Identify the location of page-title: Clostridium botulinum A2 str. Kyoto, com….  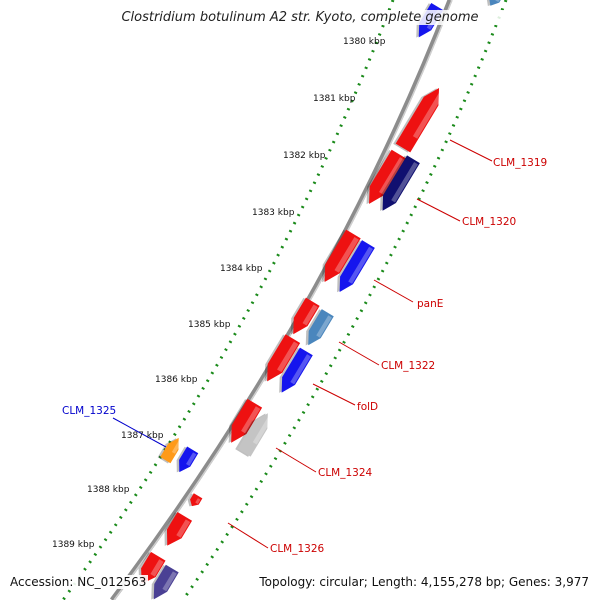
(300, 17).